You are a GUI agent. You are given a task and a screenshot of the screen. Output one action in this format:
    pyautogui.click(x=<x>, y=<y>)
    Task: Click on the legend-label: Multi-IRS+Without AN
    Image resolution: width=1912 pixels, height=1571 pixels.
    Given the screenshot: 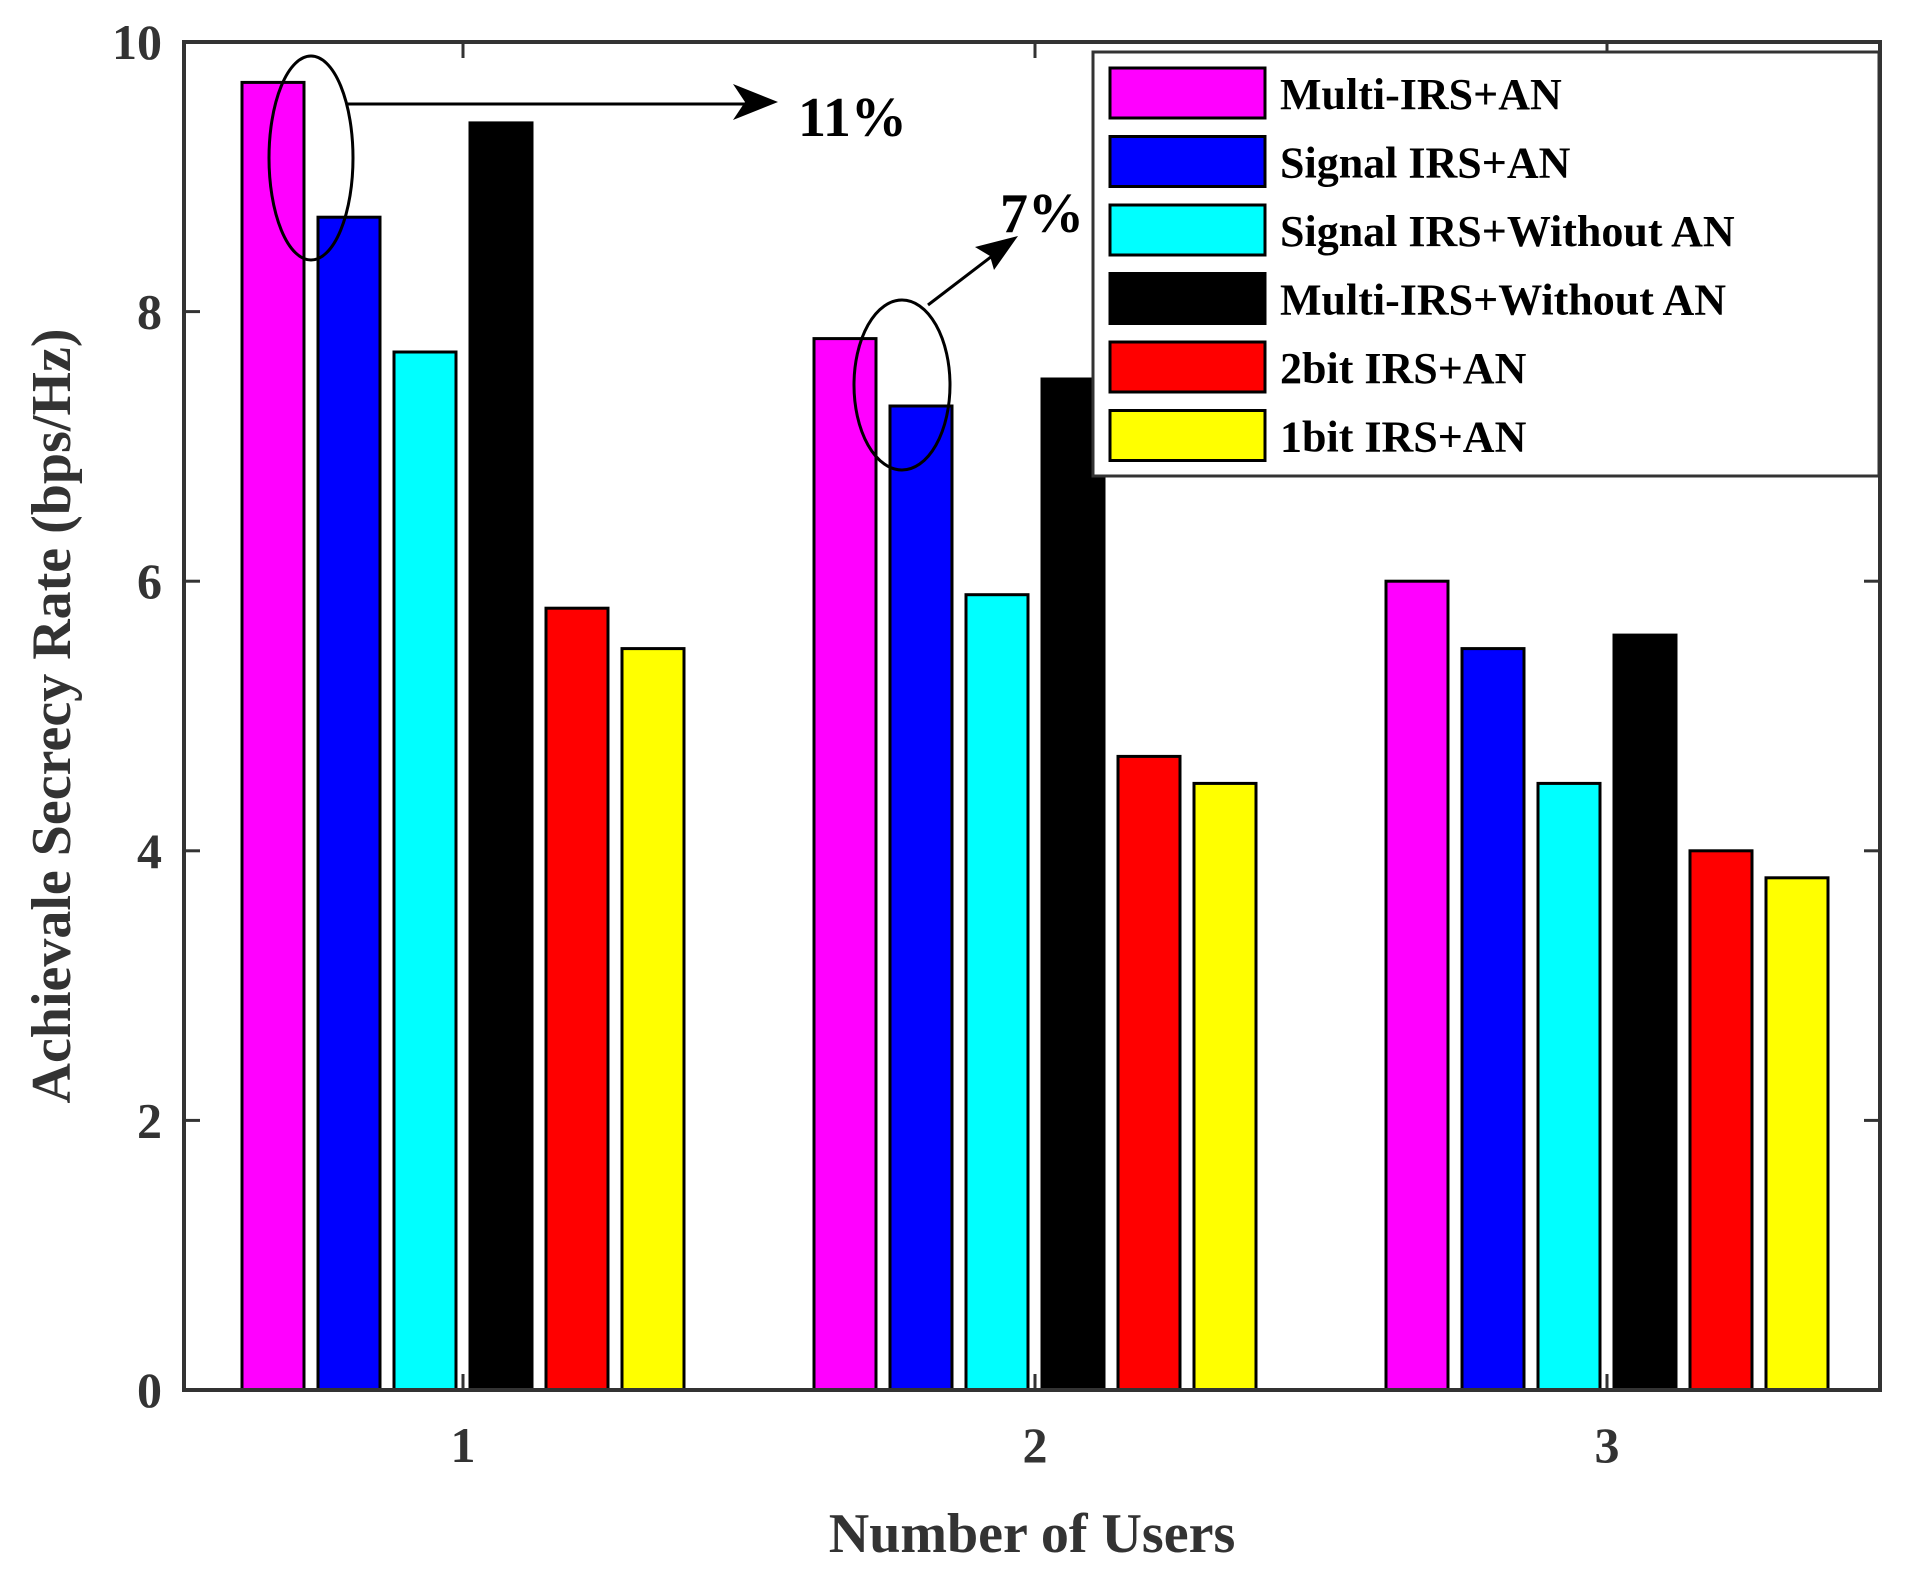 What is the action you would take?
    pyautogui.click(x=1503, y=300)
    